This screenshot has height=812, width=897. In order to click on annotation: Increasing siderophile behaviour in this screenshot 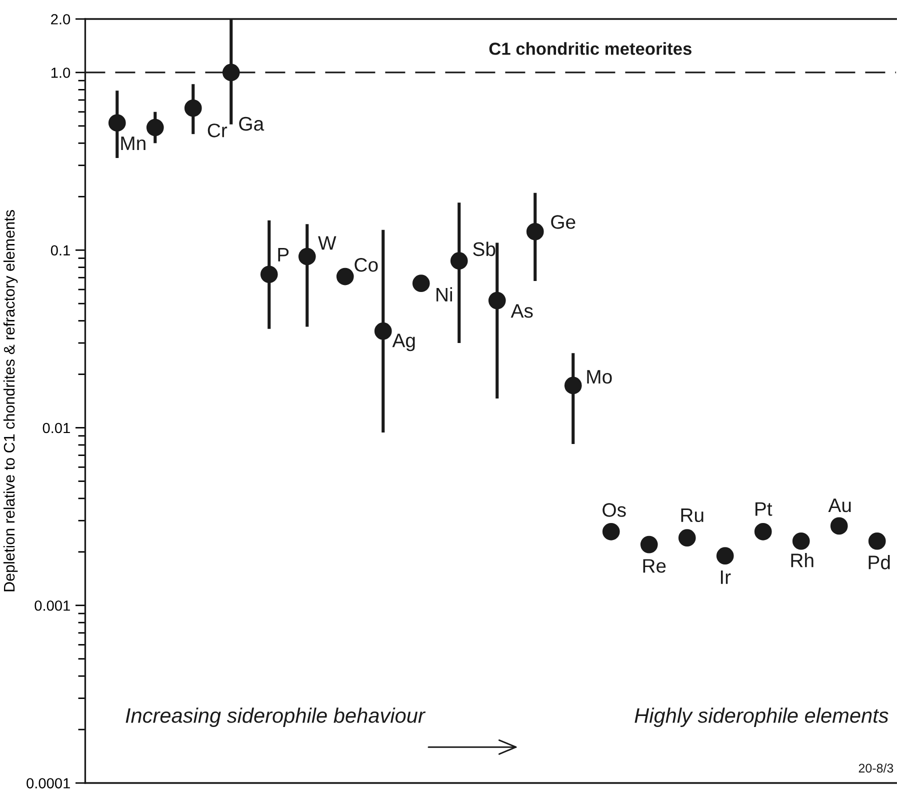, I will do `click(276, 718)`.